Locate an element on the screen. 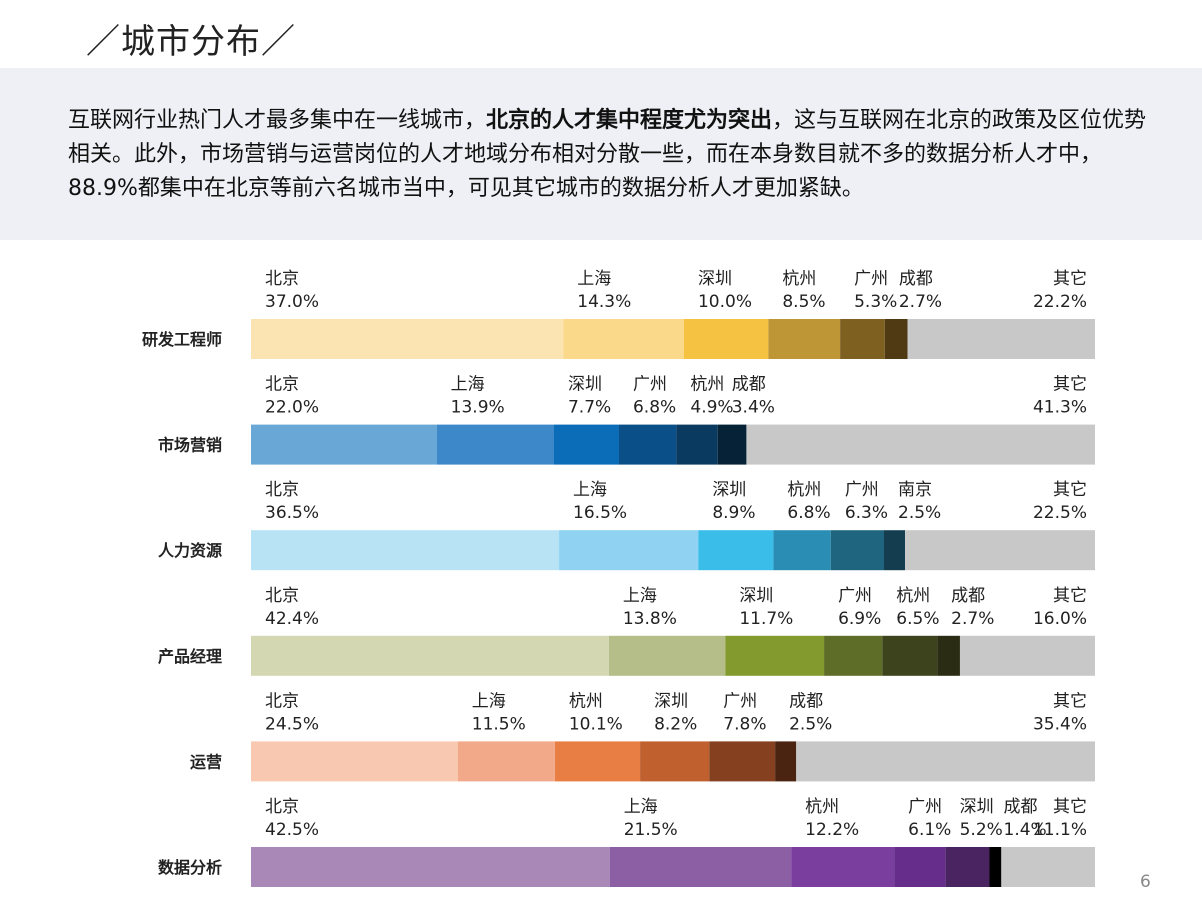  value-label: 8.2% is located at coordinates (675, 724).